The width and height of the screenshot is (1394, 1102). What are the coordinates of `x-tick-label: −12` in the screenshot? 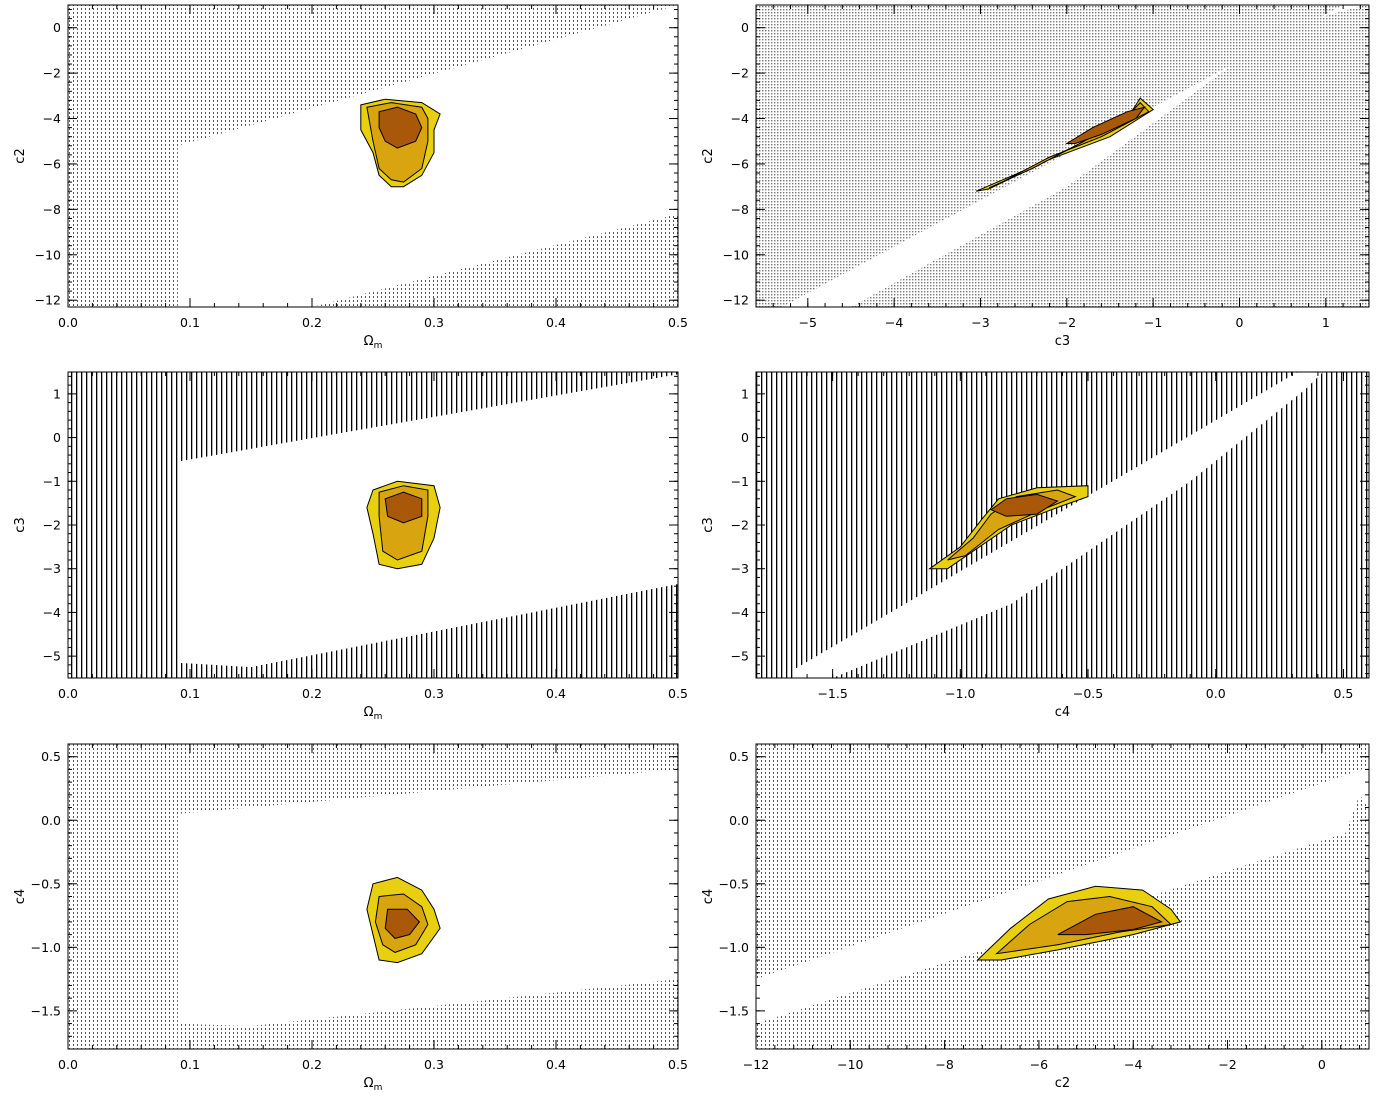 It's located at (756, 1064).